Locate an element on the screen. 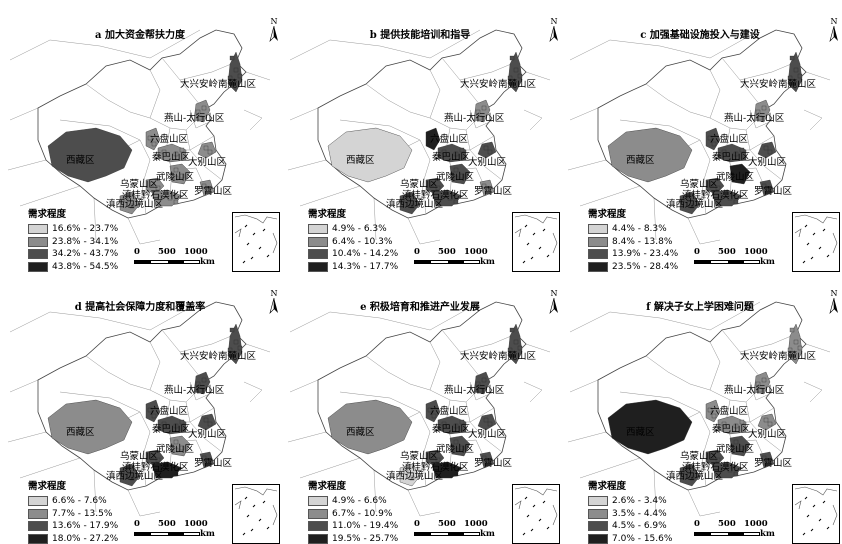  legend-item: 2.6% - 3.4% is located at coordinates (653, 501).